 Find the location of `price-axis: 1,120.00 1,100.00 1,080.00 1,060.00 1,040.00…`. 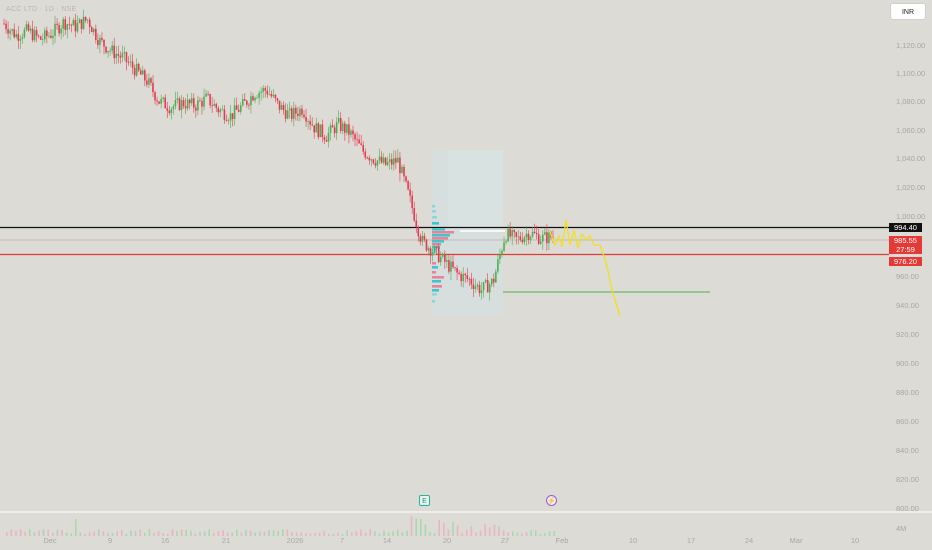

price-axis: 1,120.00 1,100.00 1,080.00 1,060.00 1,040.00… is located at coordinates (910, 277).